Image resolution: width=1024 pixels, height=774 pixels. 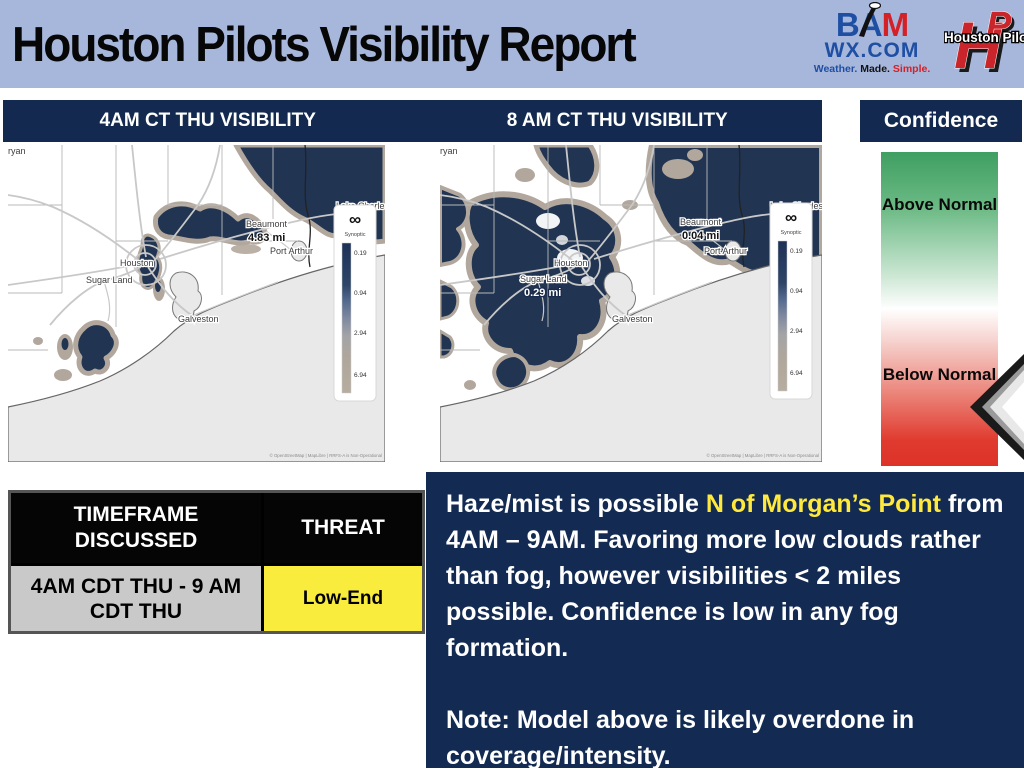 What do you see at coordinates (341, 598) in the screenshot?
I see `threat-value-badge: Low-End` at bounding box center [341, 598].